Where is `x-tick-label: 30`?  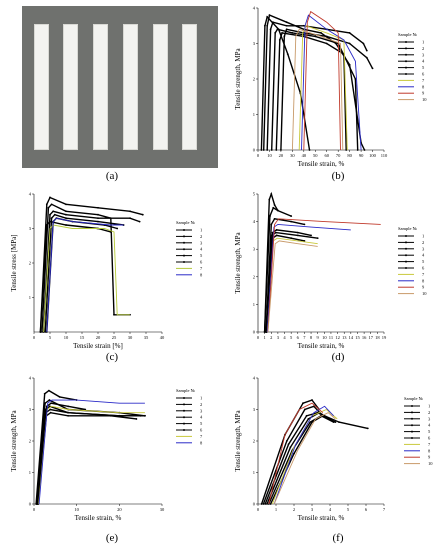 x-tick-label: 30 is located at coordinates (292, 155).